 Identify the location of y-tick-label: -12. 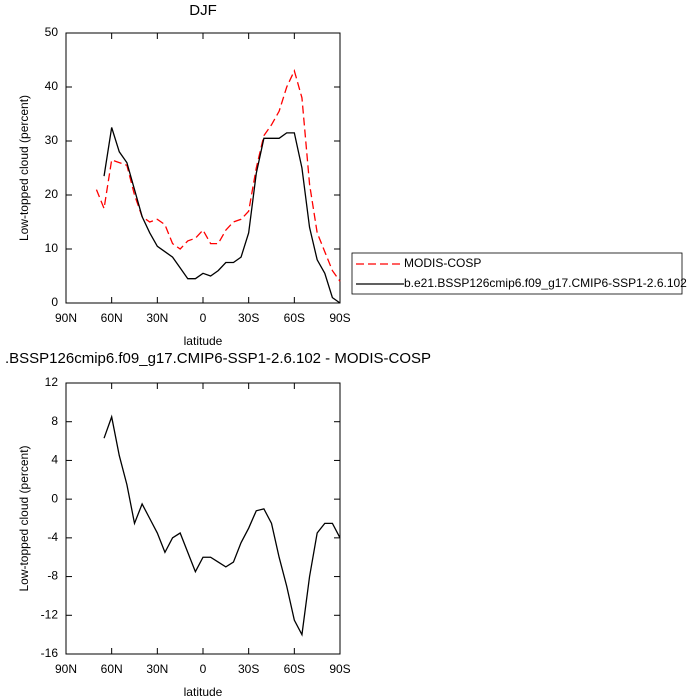
(50, 614).